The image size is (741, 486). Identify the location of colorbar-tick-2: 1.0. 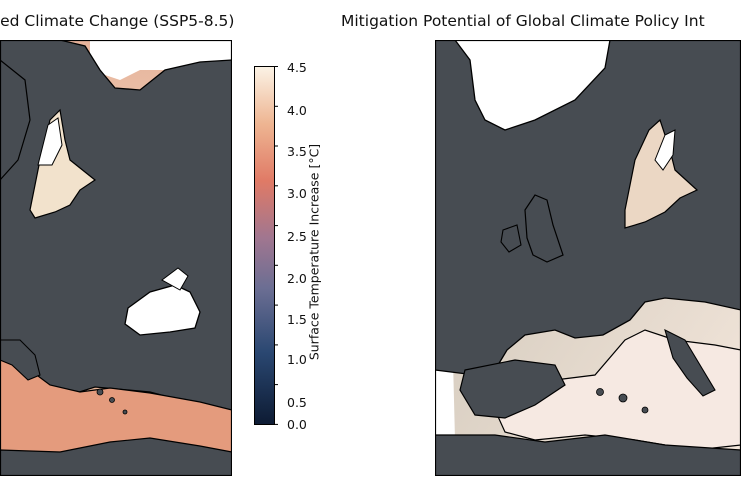
(297, 359).